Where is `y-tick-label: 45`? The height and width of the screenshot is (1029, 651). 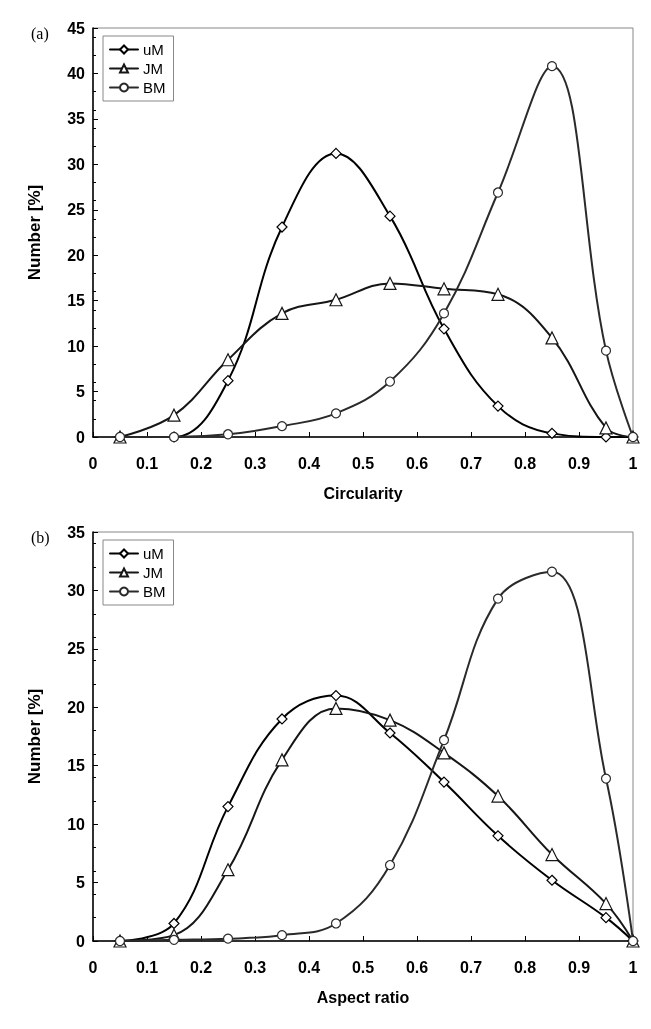 y-tick-label: 45 is located at coordinates (76, 28).